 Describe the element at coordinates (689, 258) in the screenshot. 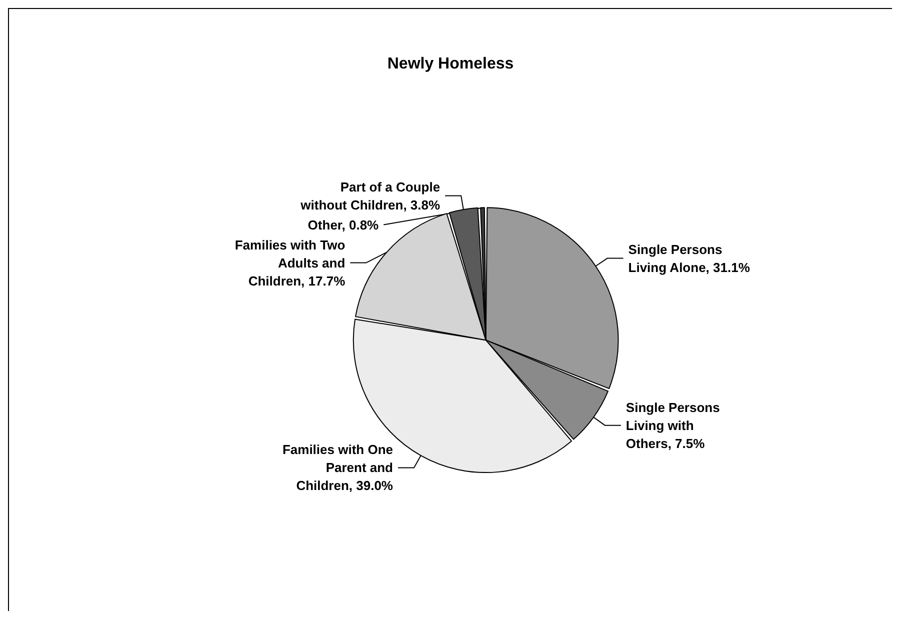

I see `slice-label: Single Persons Living Alone, 31.1%` at that location.